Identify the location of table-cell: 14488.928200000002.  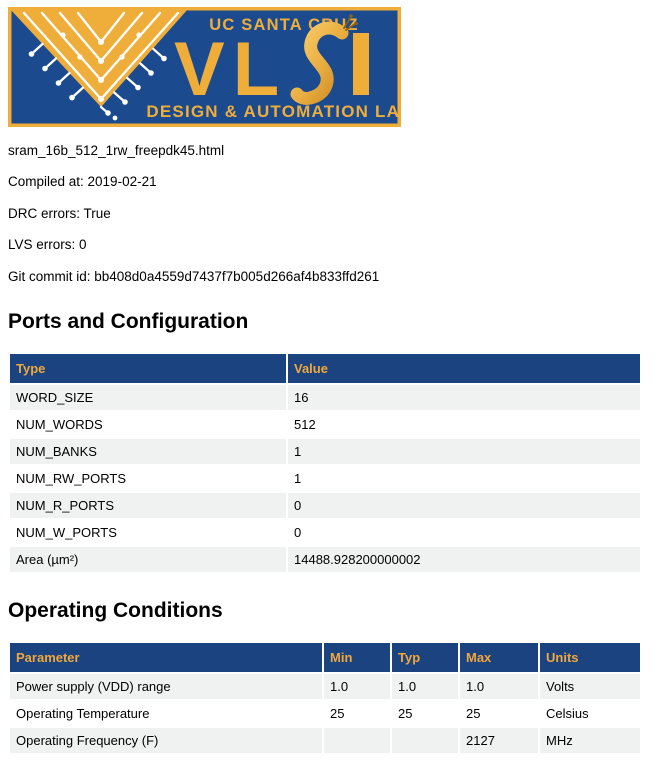
(464, 559).